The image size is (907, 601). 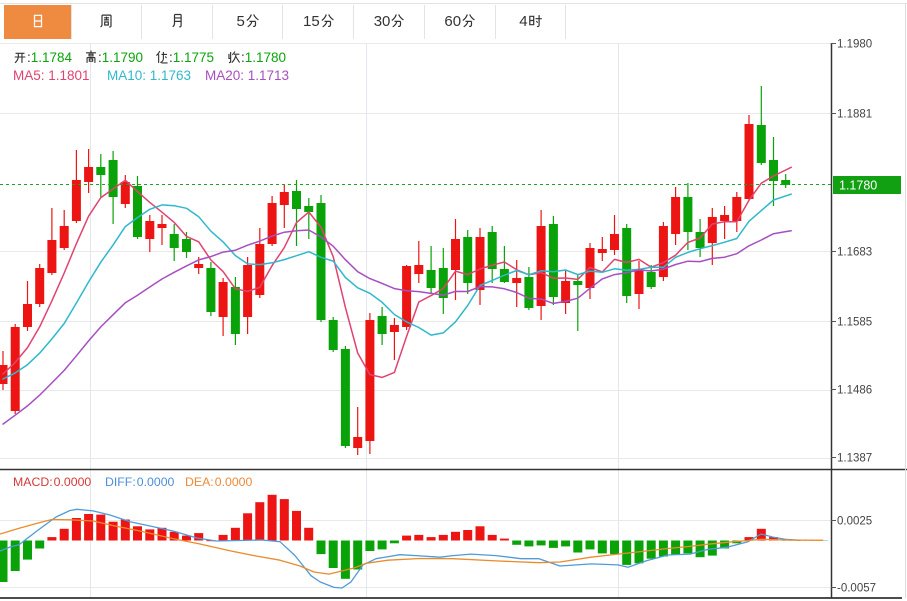 What do you see at coordinates (854, 459) in the screenshot?
I see `svg-text: 1.1387` at bounding box center [854, 459].